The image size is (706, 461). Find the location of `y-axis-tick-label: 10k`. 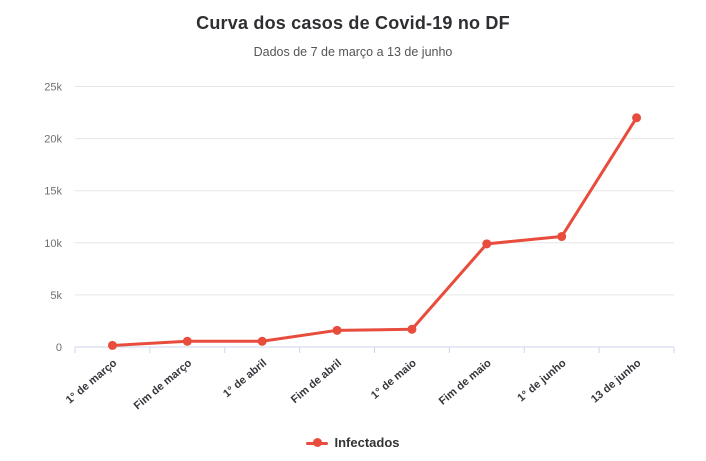

y-axis-tick-label: 10k is located at coordinates (53, 244).